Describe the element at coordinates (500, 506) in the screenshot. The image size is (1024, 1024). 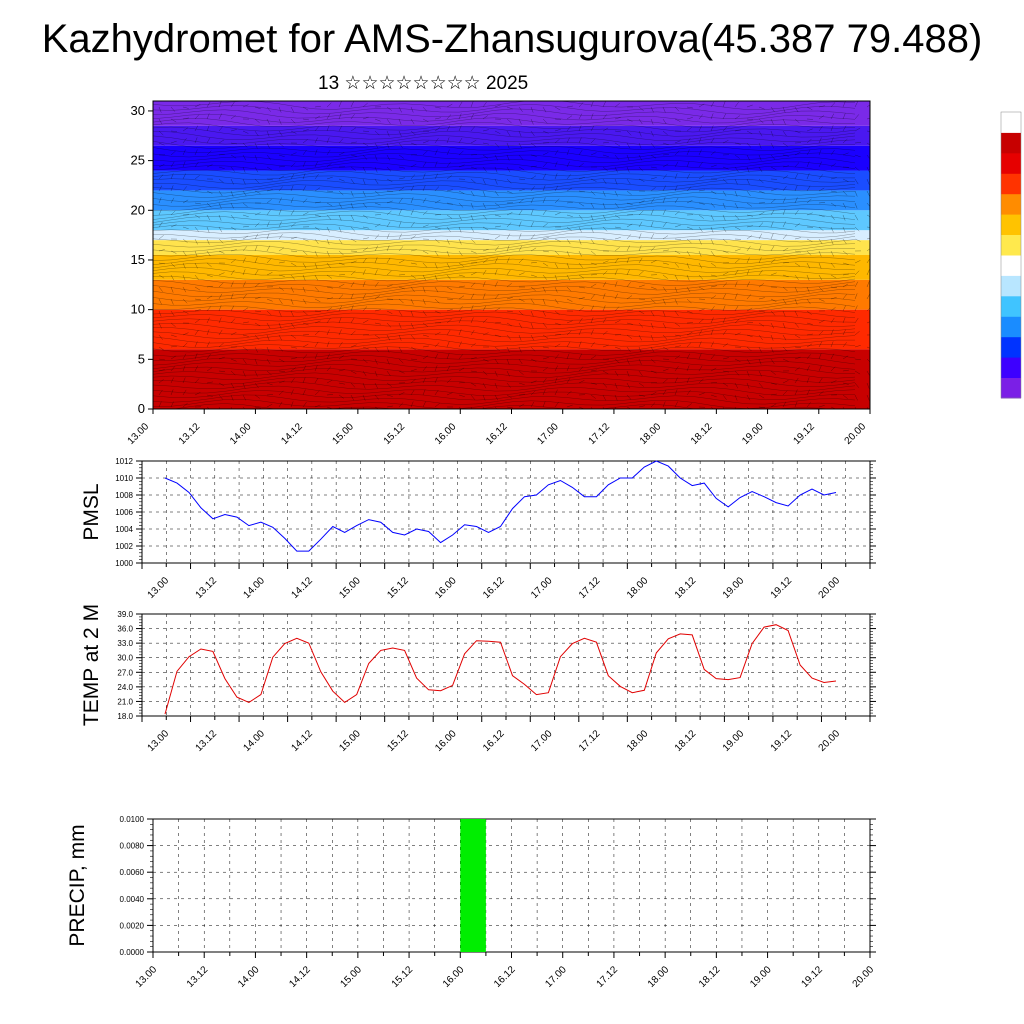
I see `pmsl-series-line` at that location.